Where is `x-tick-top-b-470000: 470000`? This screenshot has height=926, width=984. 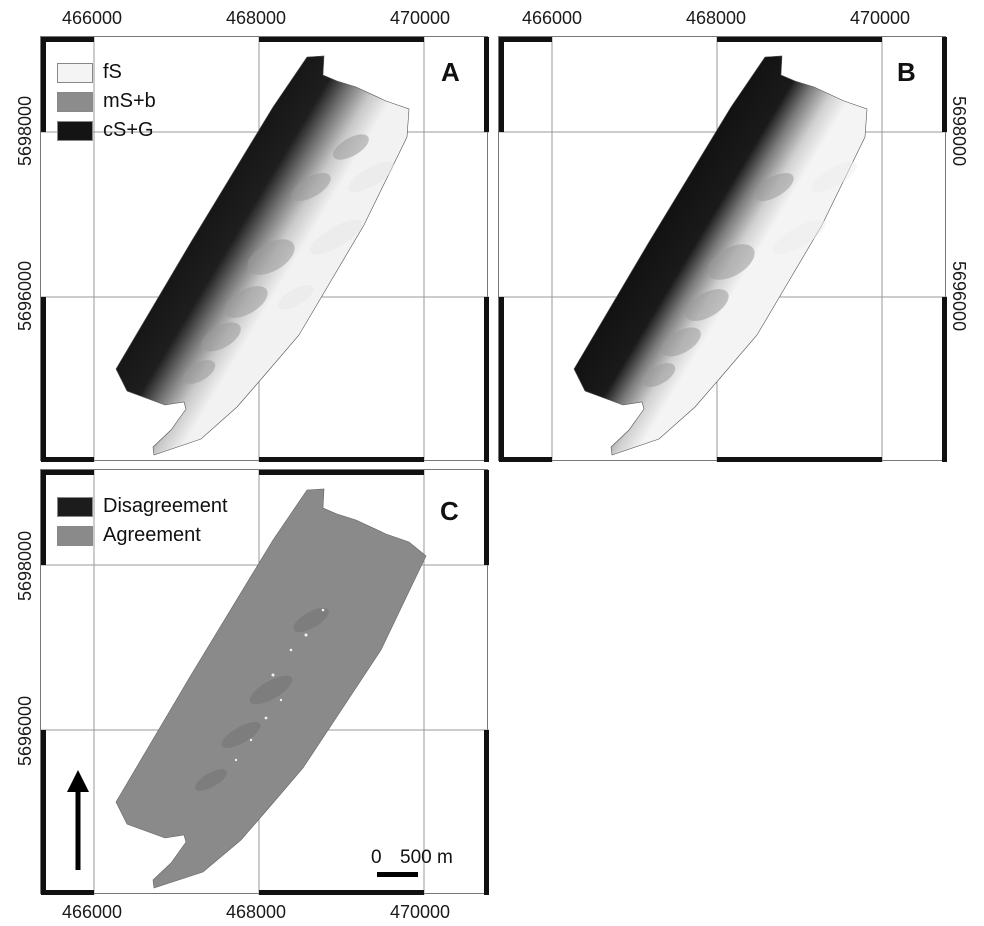 x-tick-top-b-470000: 470000 is located at coordinates (880, 18).